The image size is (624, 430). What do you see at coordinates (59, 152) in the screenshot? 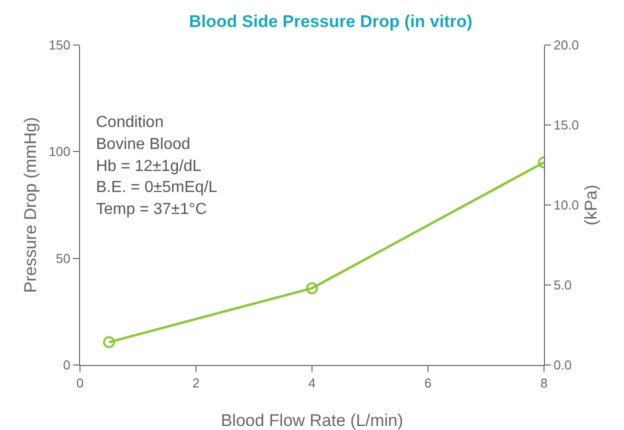
I see `y-tick-label: 100` at bounding box center [59, 152].